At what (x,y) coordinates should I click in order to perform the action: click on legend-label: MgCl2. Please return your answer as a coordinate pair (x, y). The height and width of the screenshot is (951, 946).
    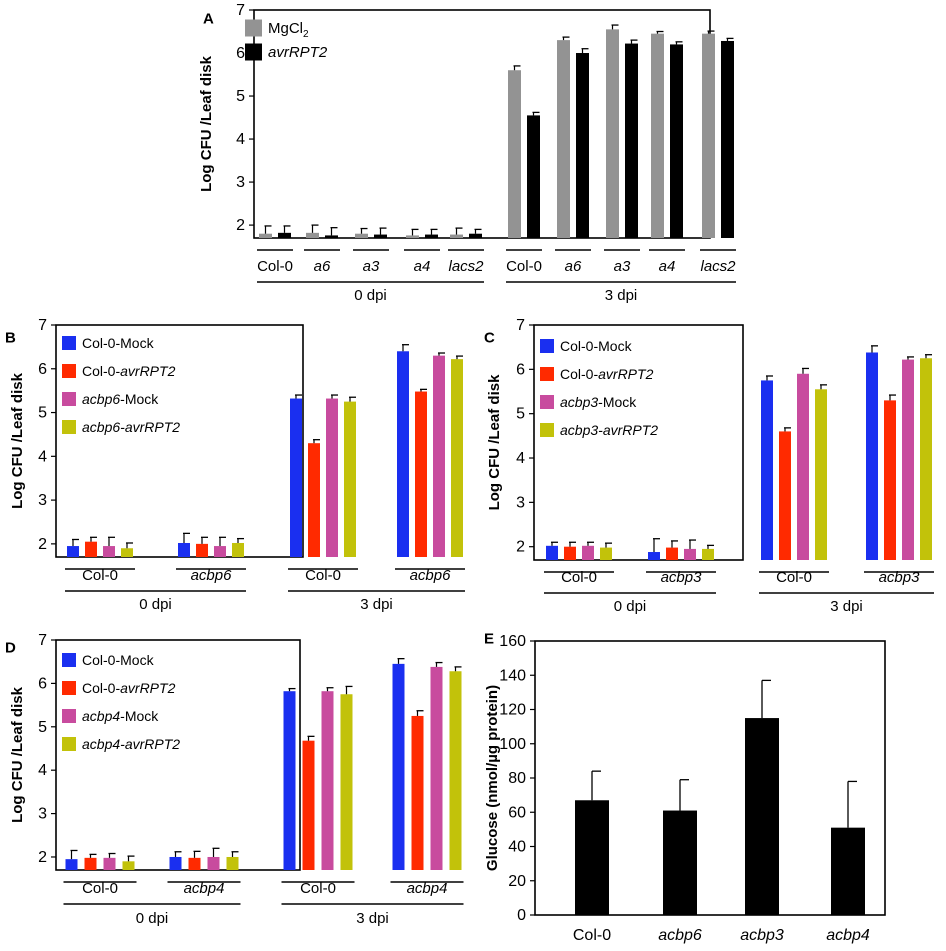
    Looking at the image, I should click on (288, 30).